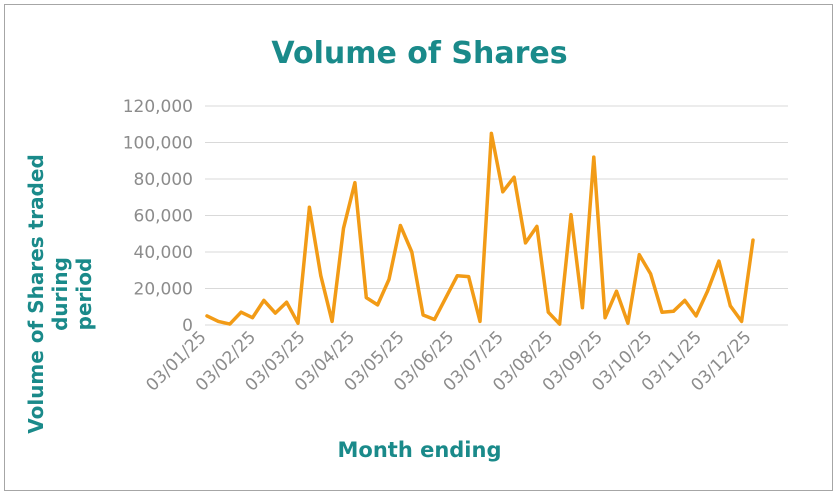 This screenshot has width=839, height=497. I want to click on chart-title: Volume of Shares, so click(419, 53).